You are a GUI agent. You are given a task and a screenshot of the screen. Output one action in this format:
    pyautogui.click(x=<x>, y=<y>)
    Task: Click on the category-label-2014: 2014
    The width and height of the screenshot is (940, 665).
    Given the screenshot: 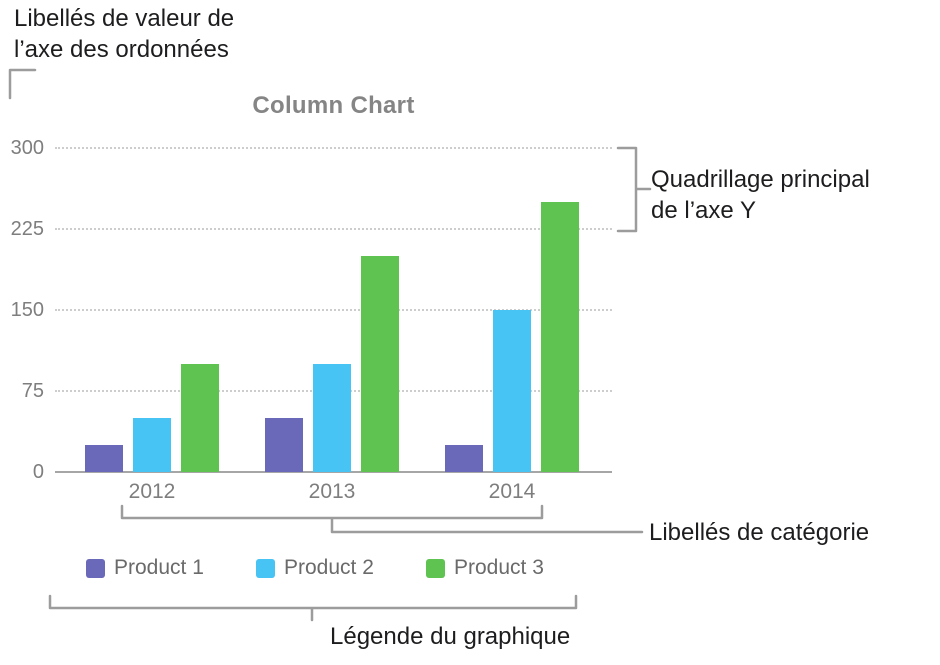 What is the action you would take?
    pyautogui.click(x=512, y=491)
    